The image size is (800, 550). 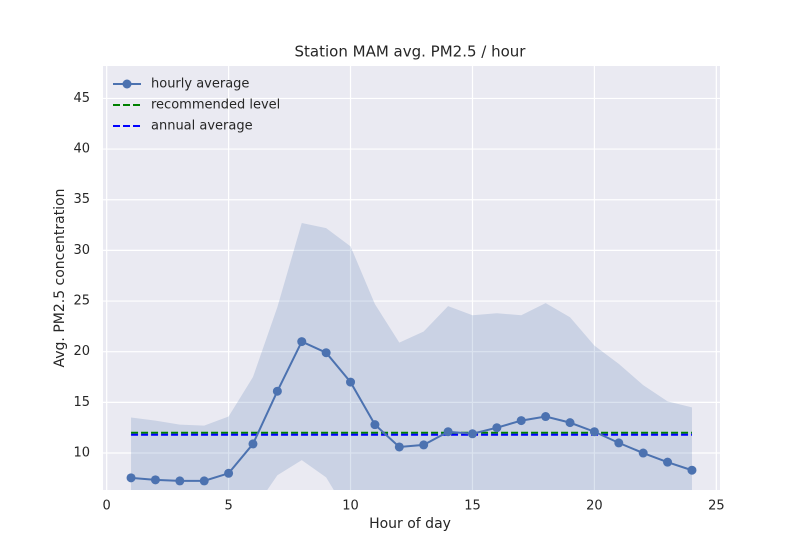 What do you see at coordinates (81, 351) in the screenshot?
I see `y-tick-label: 20` at bounding box center [81, 351].